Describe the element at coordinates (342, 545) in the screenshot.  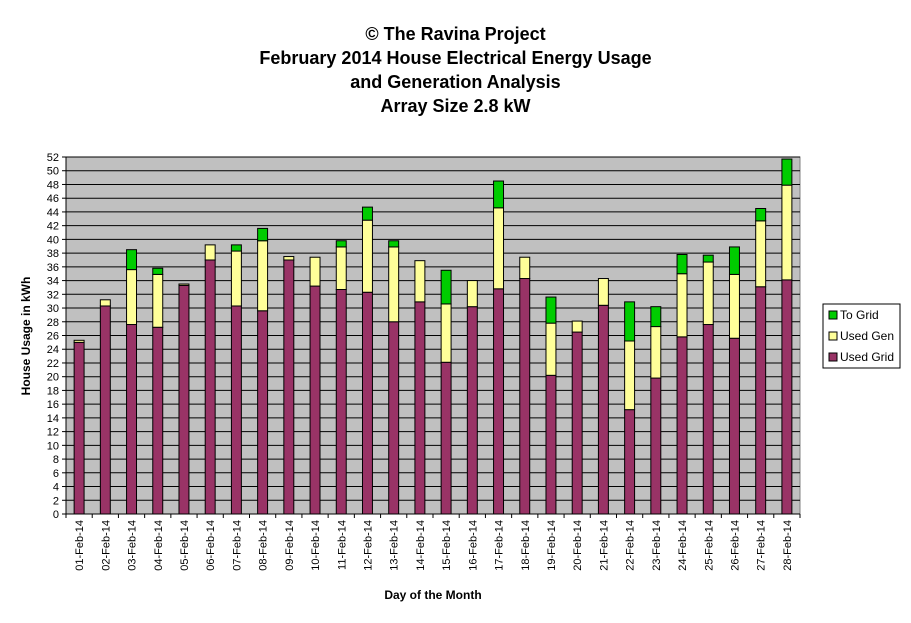
I see `x-tick-label: 11-Feb-14` at that location.